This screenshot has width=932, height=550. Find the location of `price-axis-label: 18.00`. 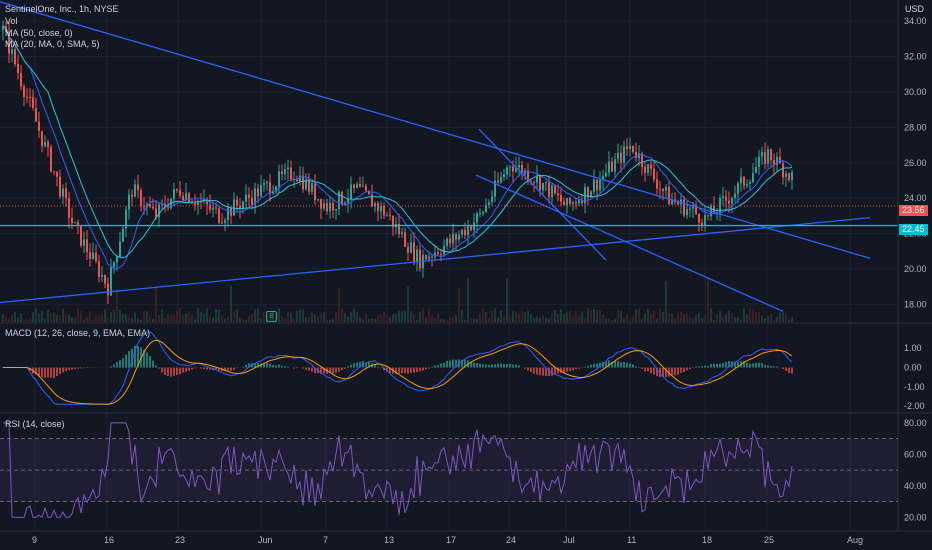

price-axis-label: 18.00 is located at coordinates (915, 304).